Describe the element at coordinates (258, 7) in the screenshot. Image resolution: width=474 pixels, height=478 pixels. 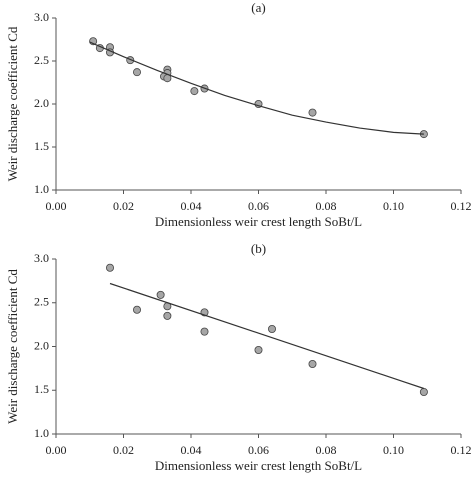
I see `chart-title: (a)` at that location.